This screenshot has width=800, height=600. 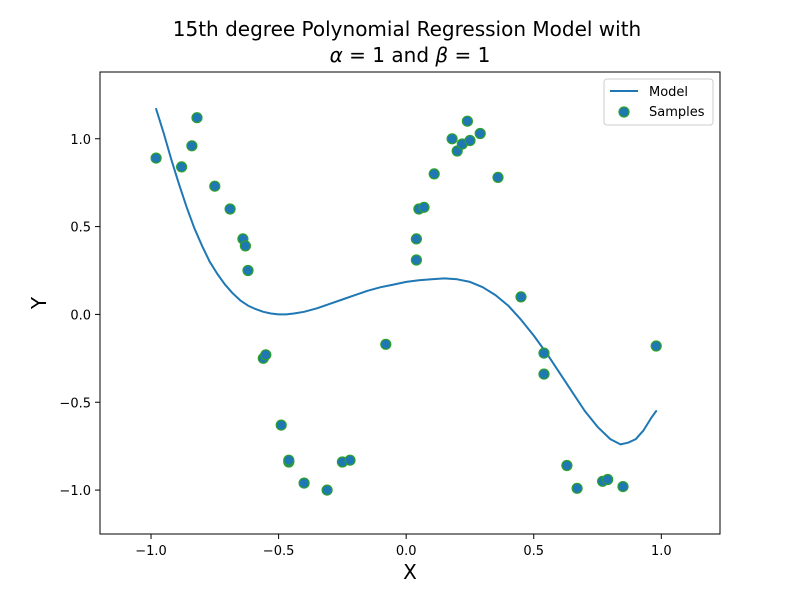 I want to click on x-tick-label: −0.5, so click(x=279, y=551).